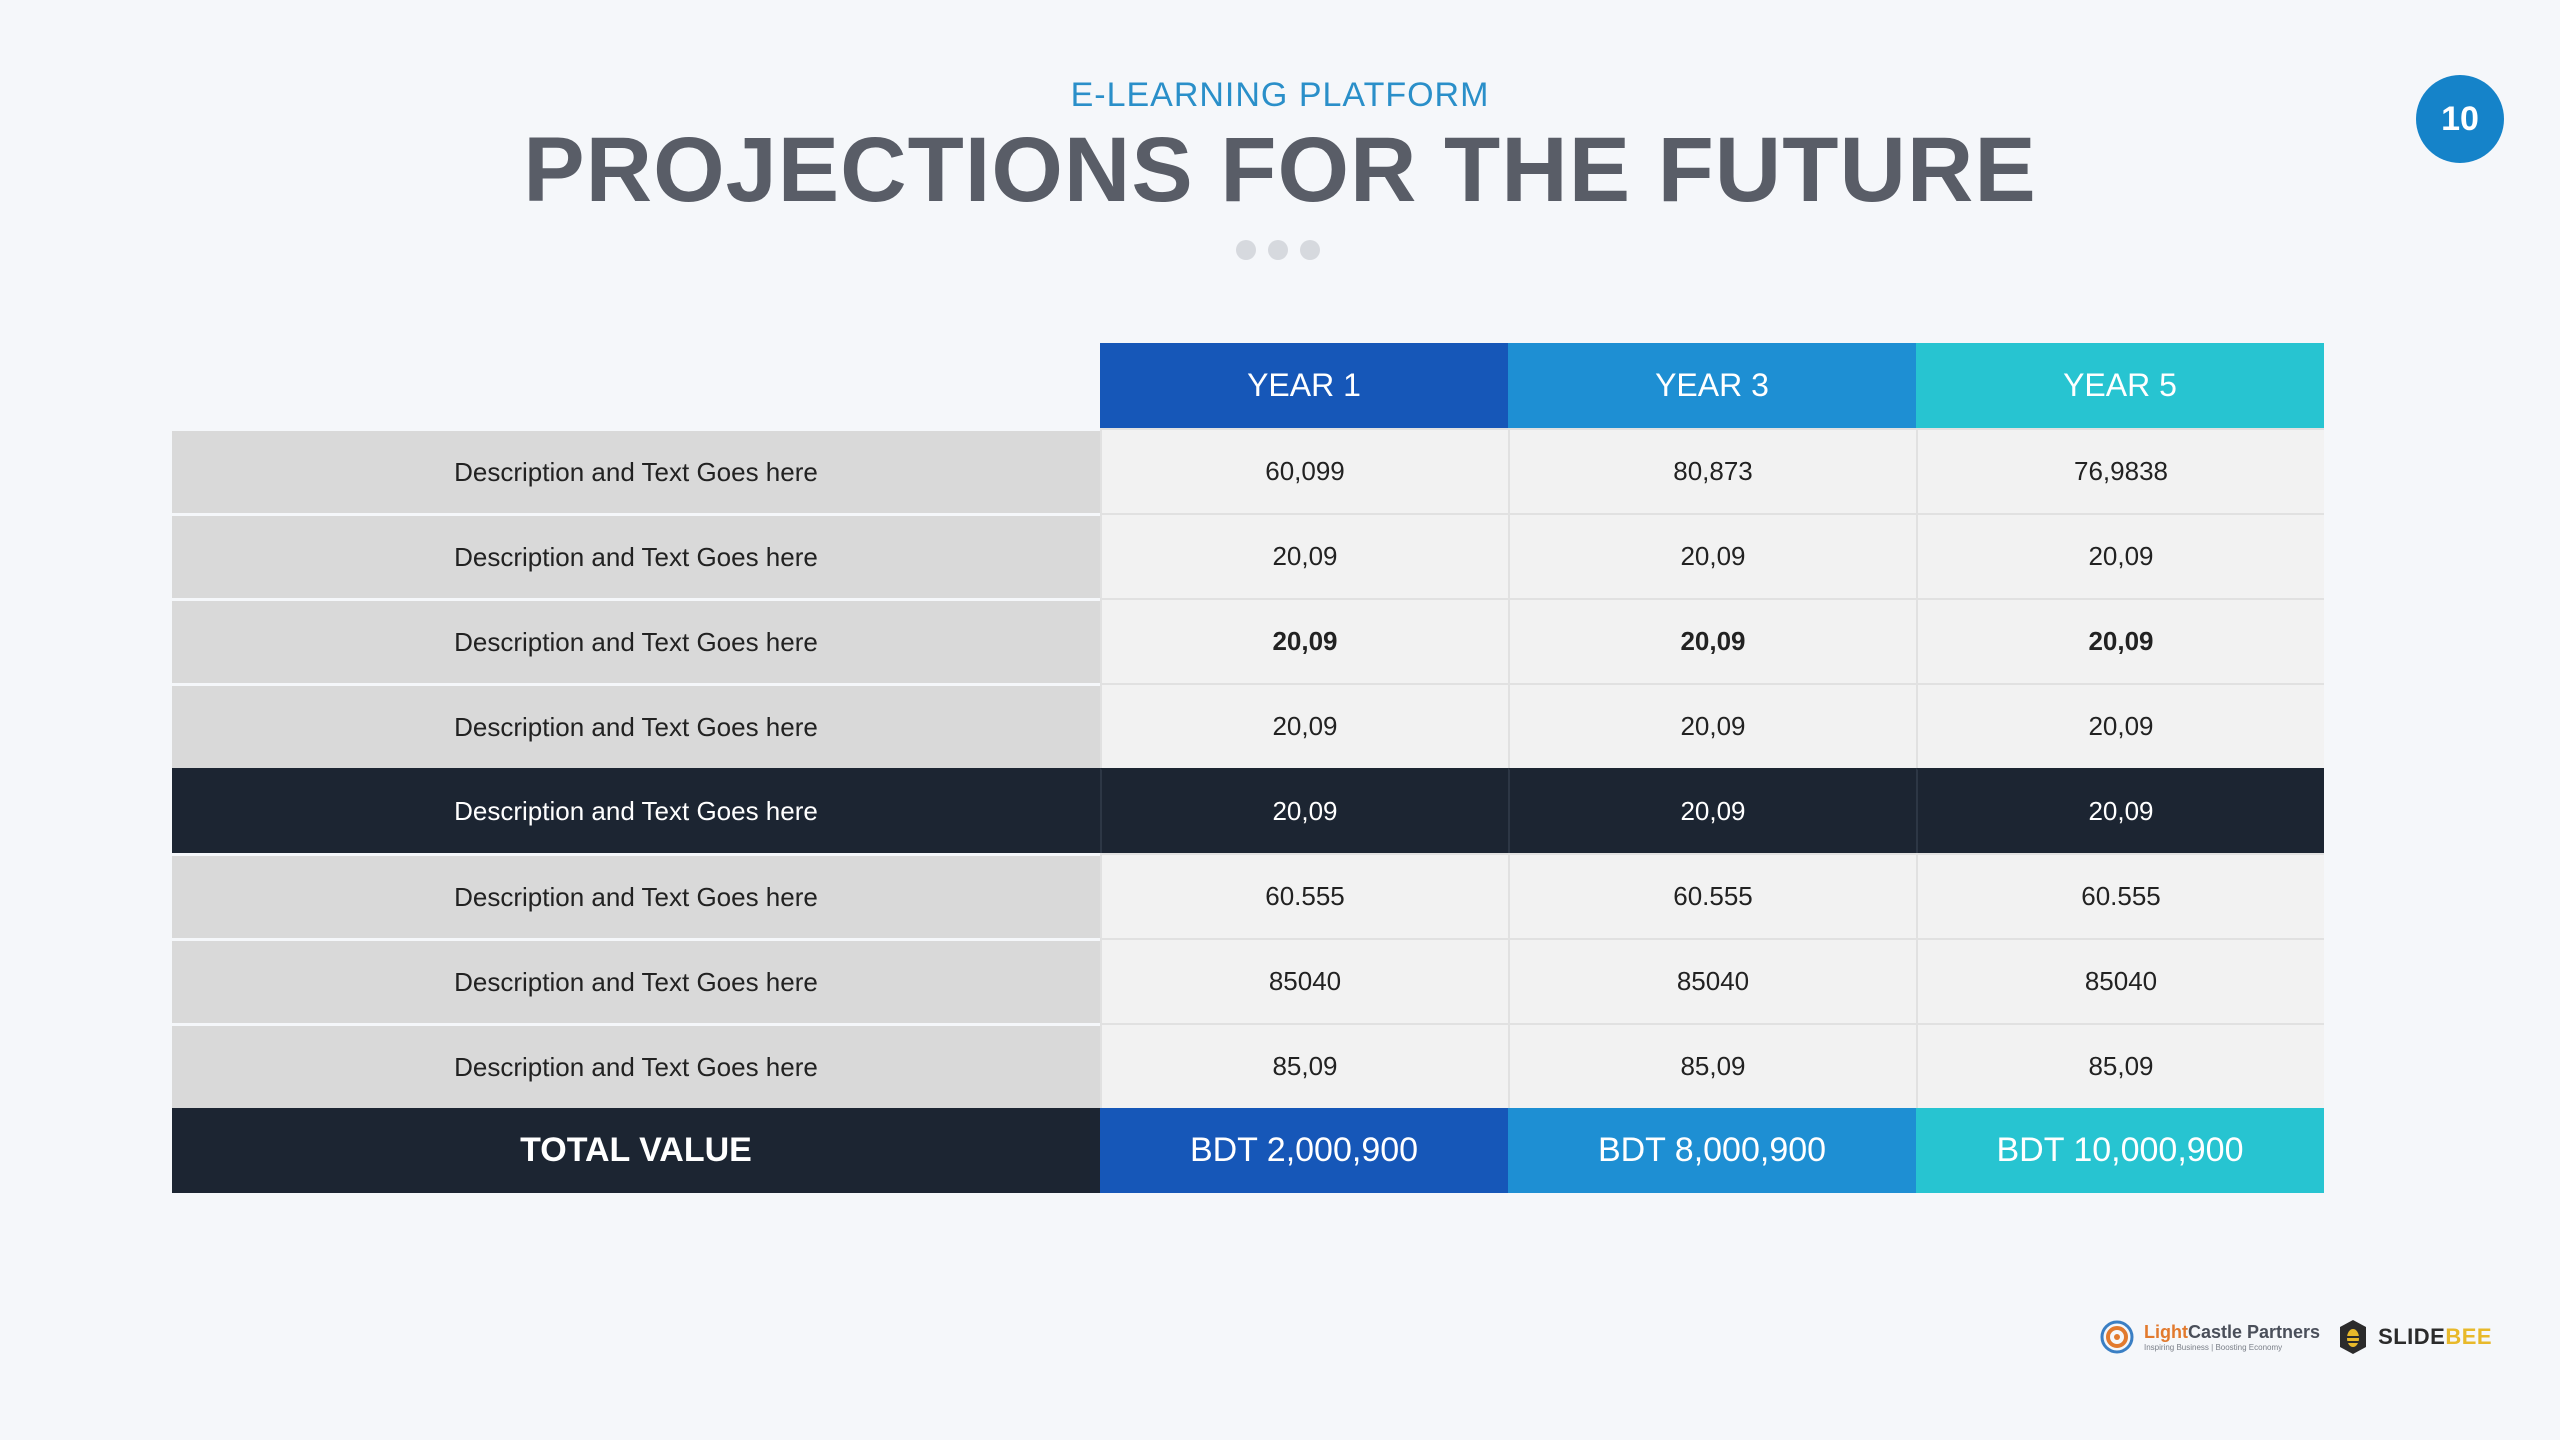 The image size is (2560, 1440). I want to click on slidebee-logo-text: SLIDEBEE, so click(2435, 1336).